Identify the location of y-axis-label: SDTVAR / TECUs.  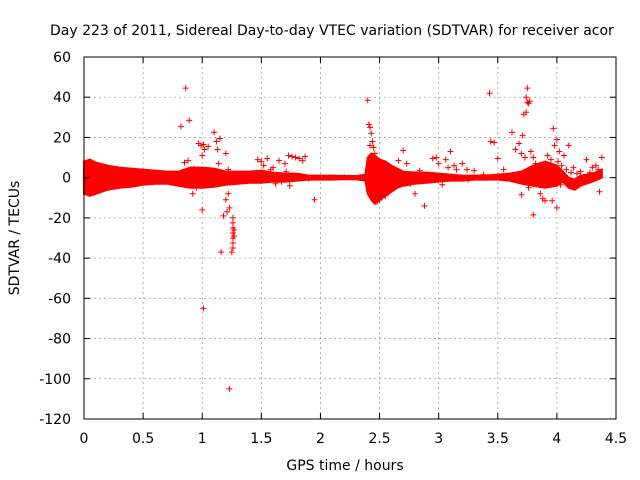
(15, 238).